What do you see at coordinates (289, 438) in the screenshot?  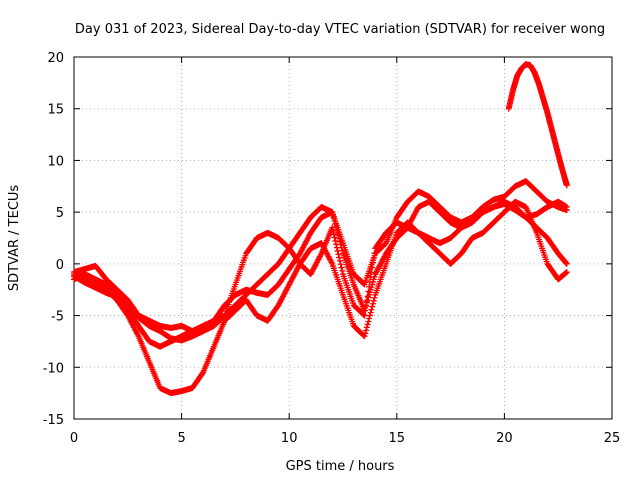 I see `x-tick-label: 10` at bounding box center [289, 438].